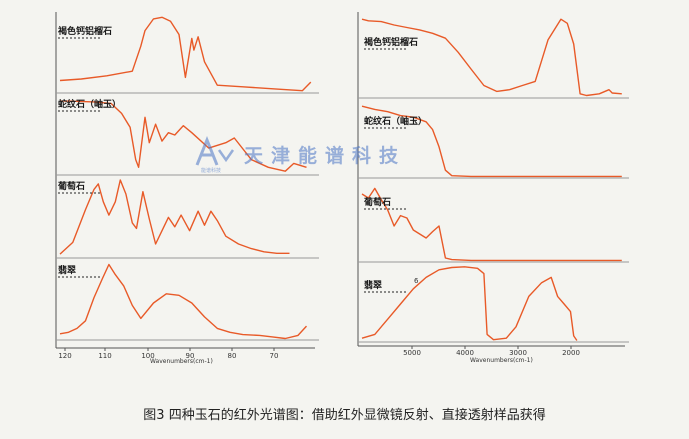 This screenshot has width=689, height=439. What do you see at coordinates (104, 356) in the screenshot?
I see `x-tick-label: 110` at bounding box center [104, 356].